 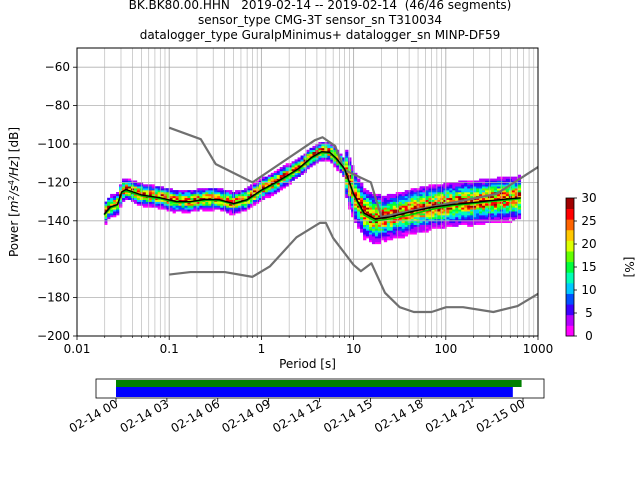 What do you see at coordinates (588, 198) in the screenshot?
I see `colorbar-tick-label: 30` at bounding box center [588, 198].